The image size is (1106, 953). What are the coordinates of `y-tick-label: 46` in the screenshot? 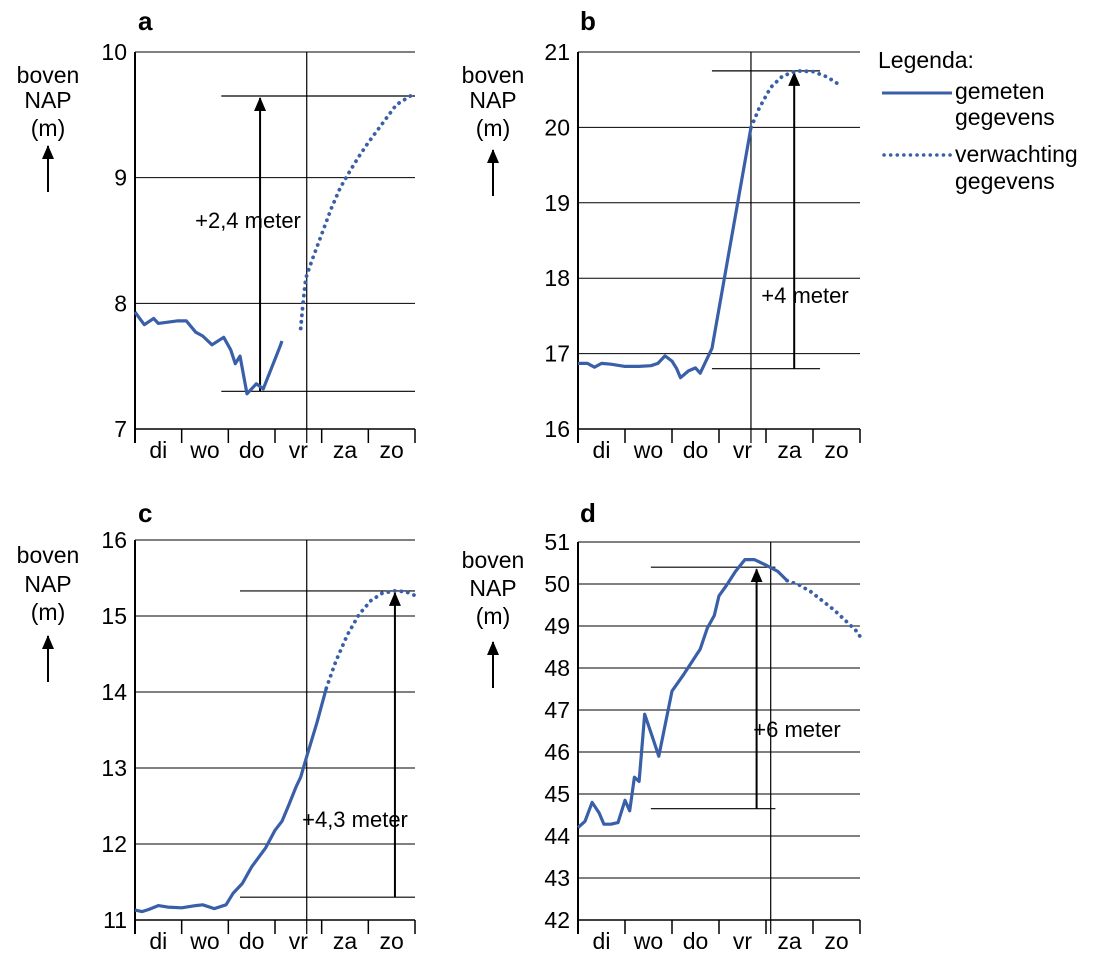 It's located at (557, 752).